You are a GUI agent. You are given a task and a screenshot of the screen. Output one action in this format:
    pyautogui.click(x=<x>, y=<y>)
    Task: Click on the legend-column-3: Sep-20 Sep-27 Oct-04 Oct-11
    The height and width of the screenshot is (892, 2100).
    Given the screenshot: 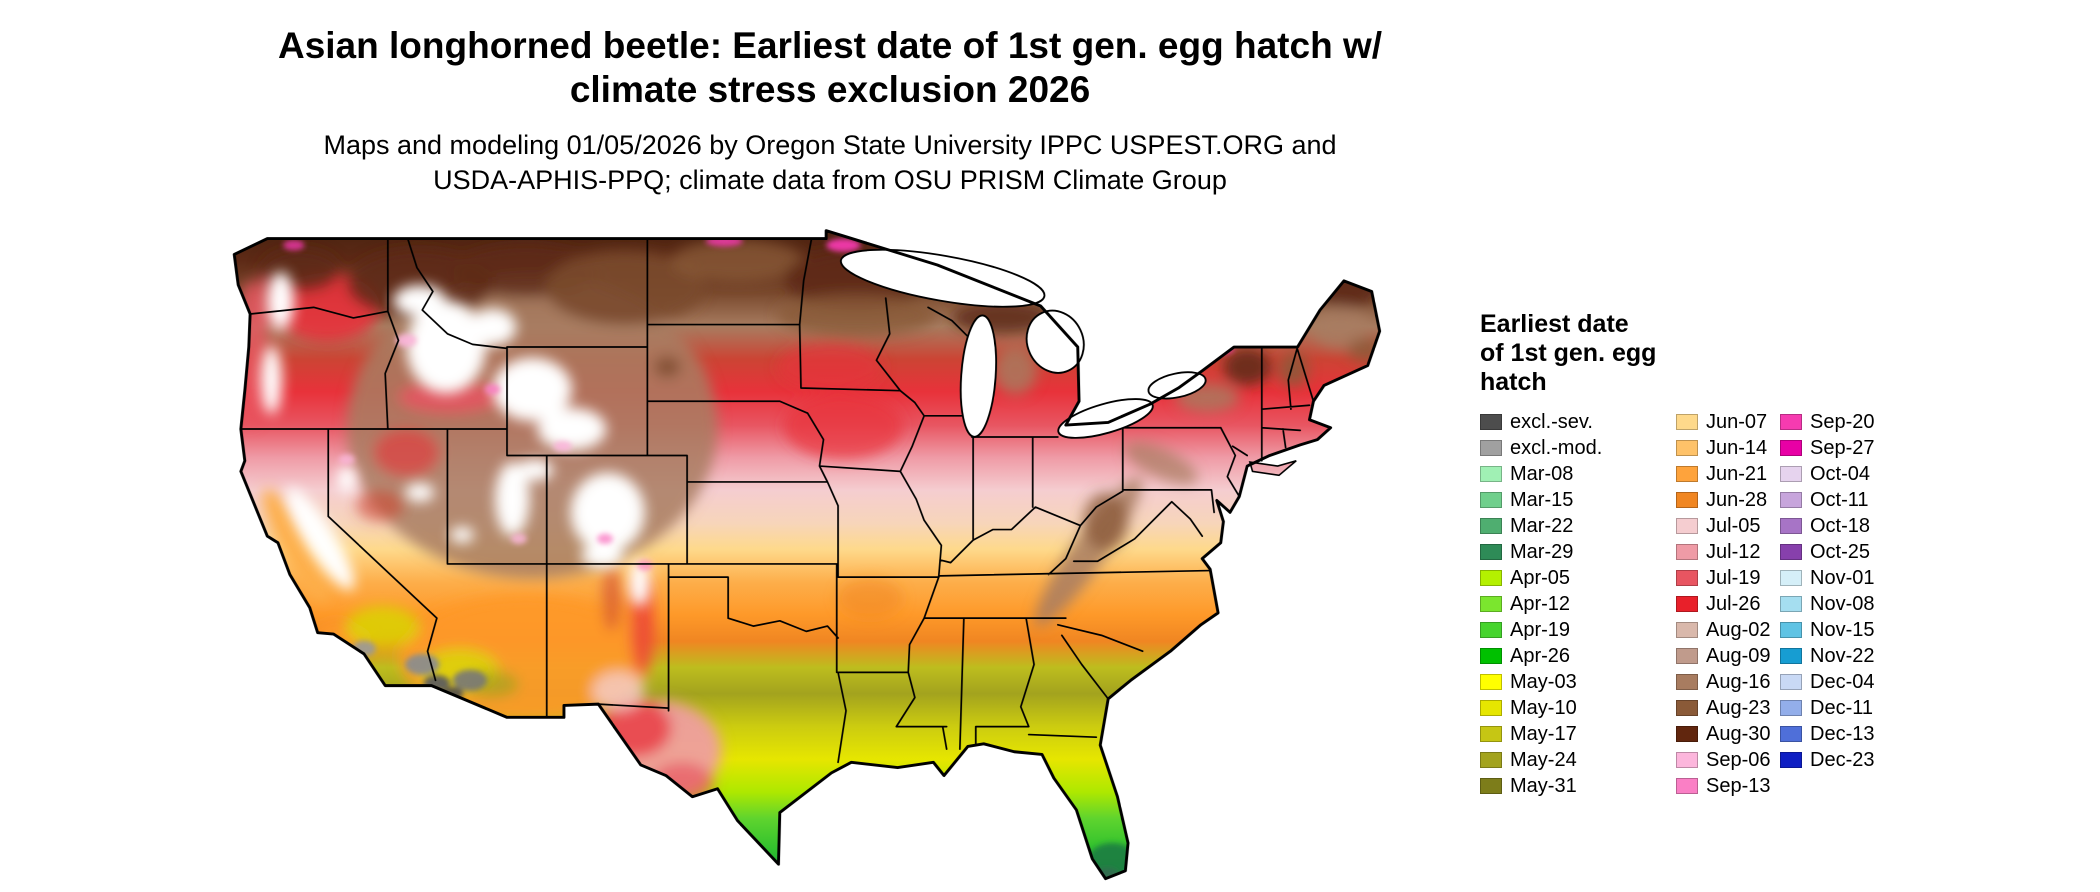 What is the action you would take?
    pyautogui.click(x=1827, y=591)
    